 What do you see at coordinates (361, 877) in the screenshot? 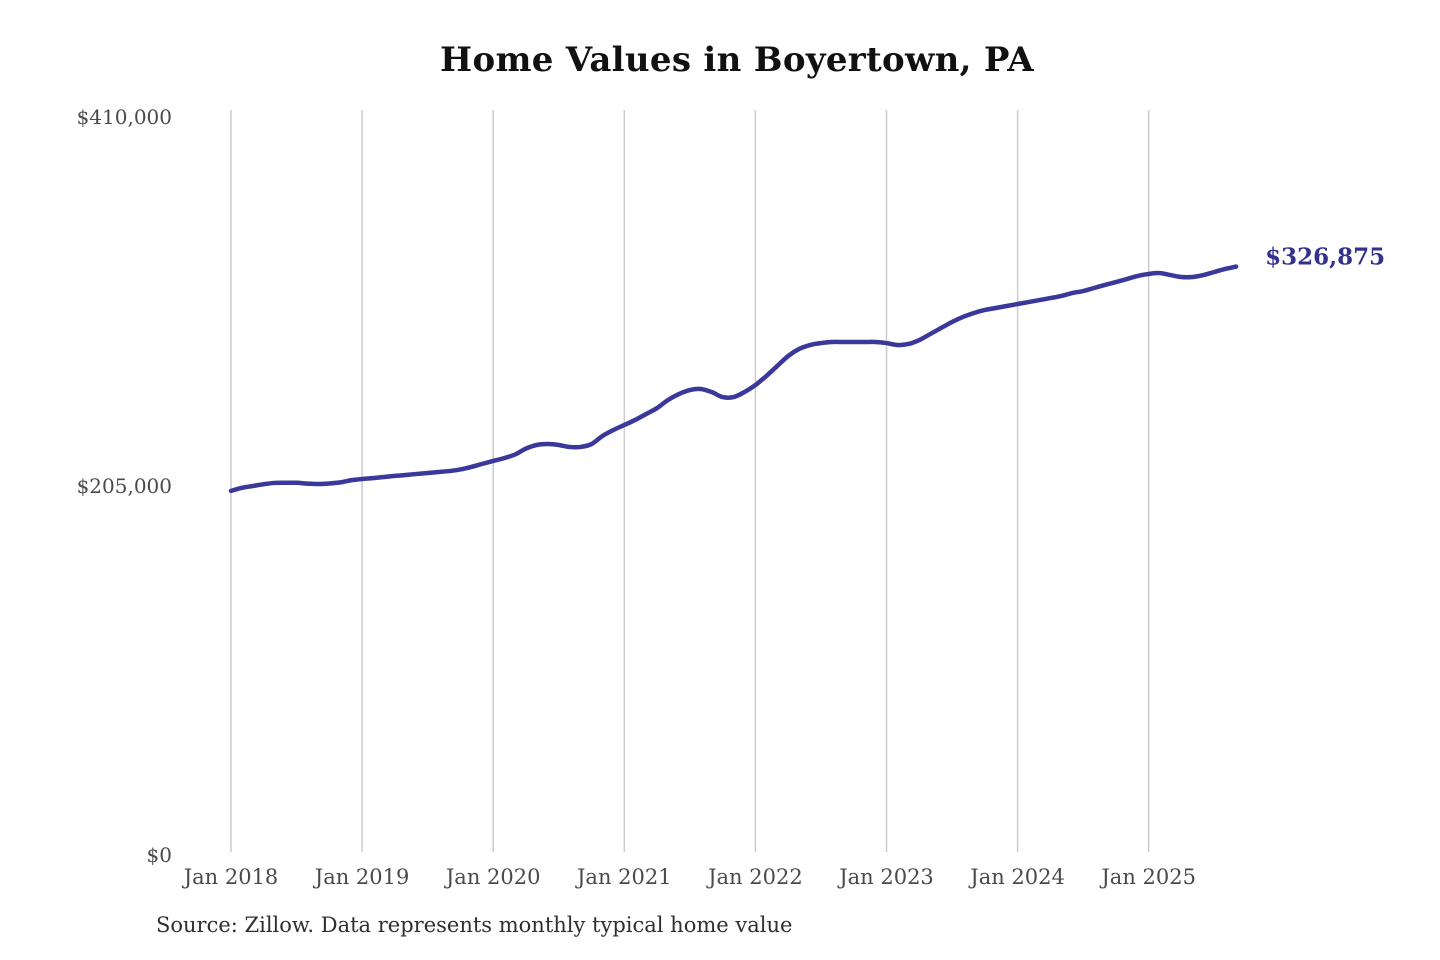
I see `x-tick-label: Jan 2019` at bounding box center [361, 877].